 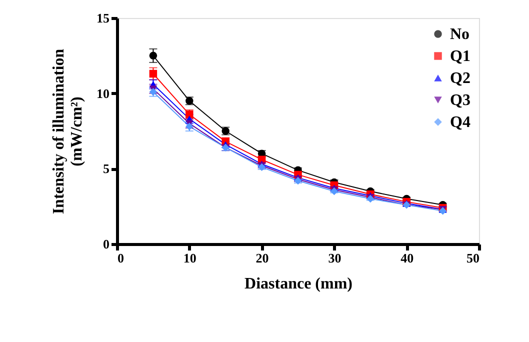 What do you see at coordinates (460, 56) in the screenshot?
I see `legend-label: Q1` at bounding box center [460, 56].